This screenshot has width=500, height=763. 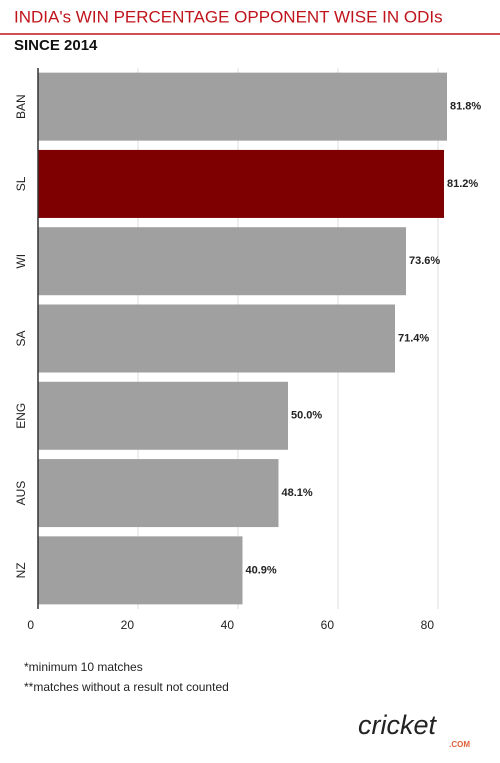 What do you see at coordinates (462, 184) in the screenshot?
I see `value-label: 81.2%` at bounding box center [462, 184].